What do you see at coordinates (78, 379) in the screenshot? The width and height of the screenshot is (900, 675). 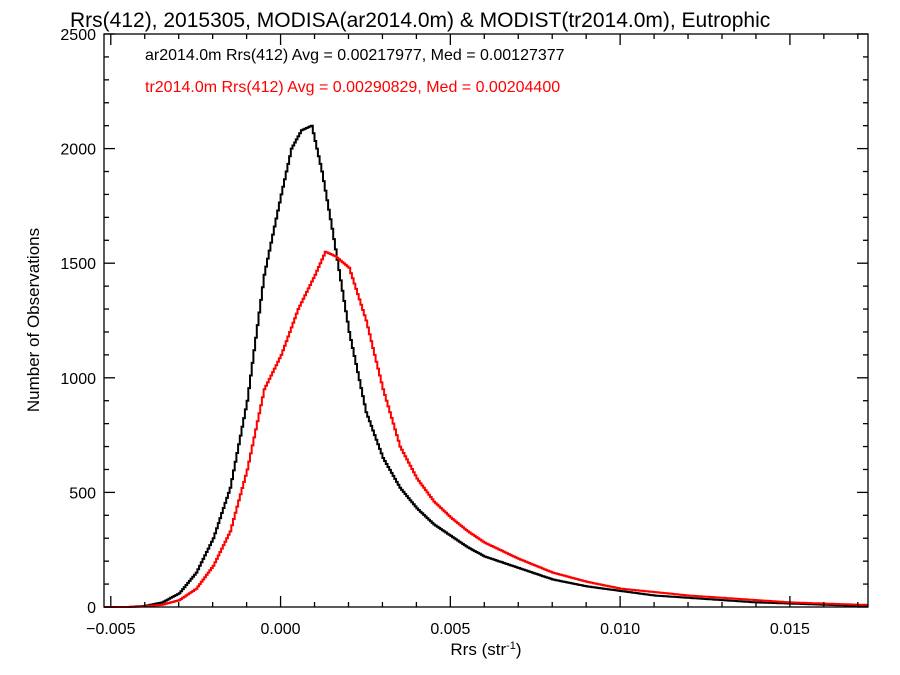 I see `y-tick-label: 1000` at bounding box center [78, 379].